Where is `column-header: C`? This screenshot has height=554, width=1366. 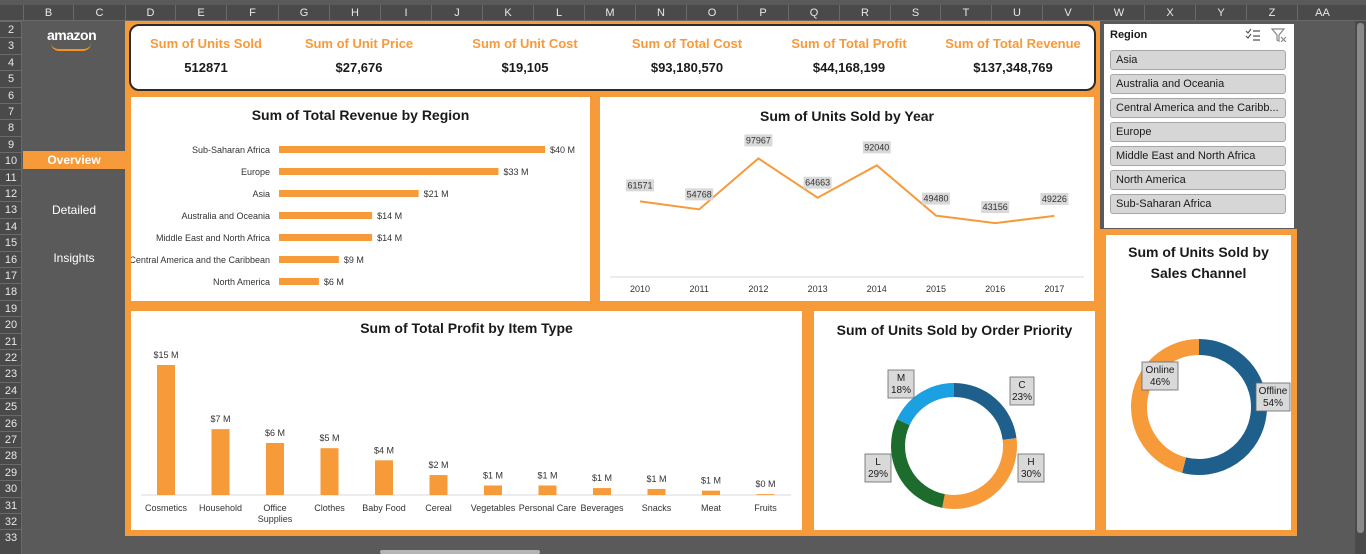
column-header: C is located at coordinates (99, 13).